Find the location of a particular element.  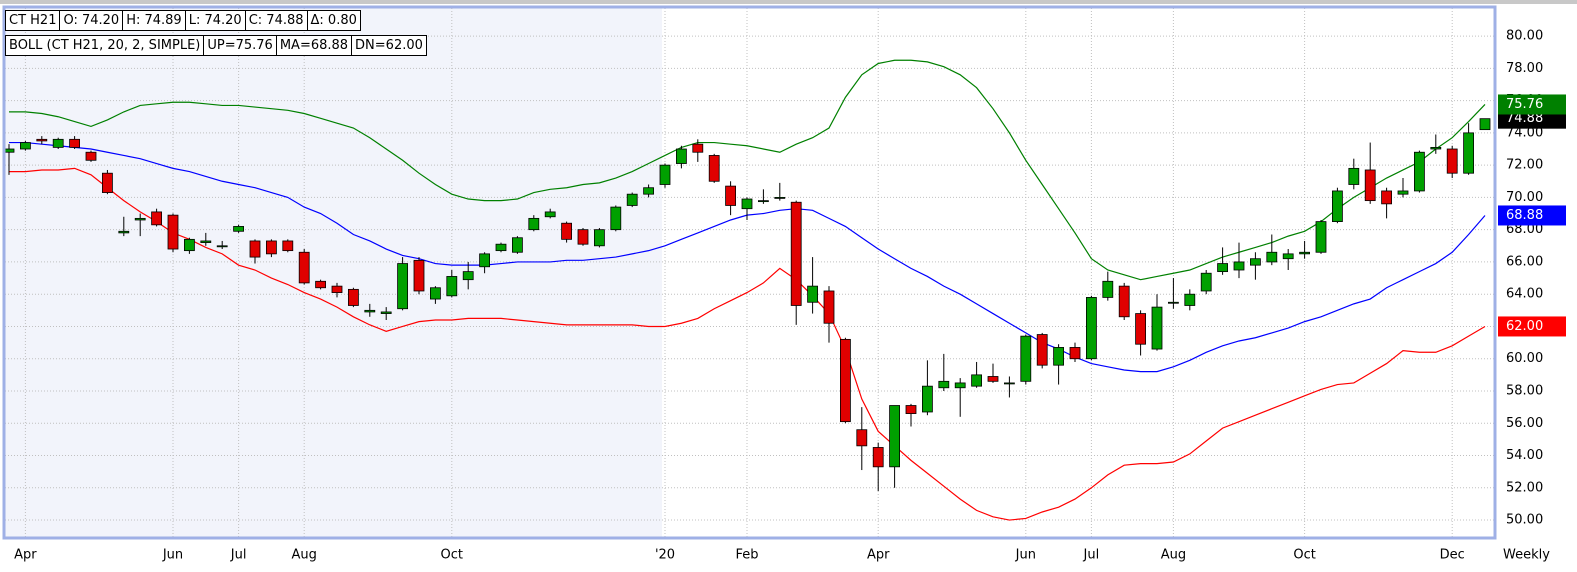

y-tick-label: 52.00 is located at coordinates (1524, 487).